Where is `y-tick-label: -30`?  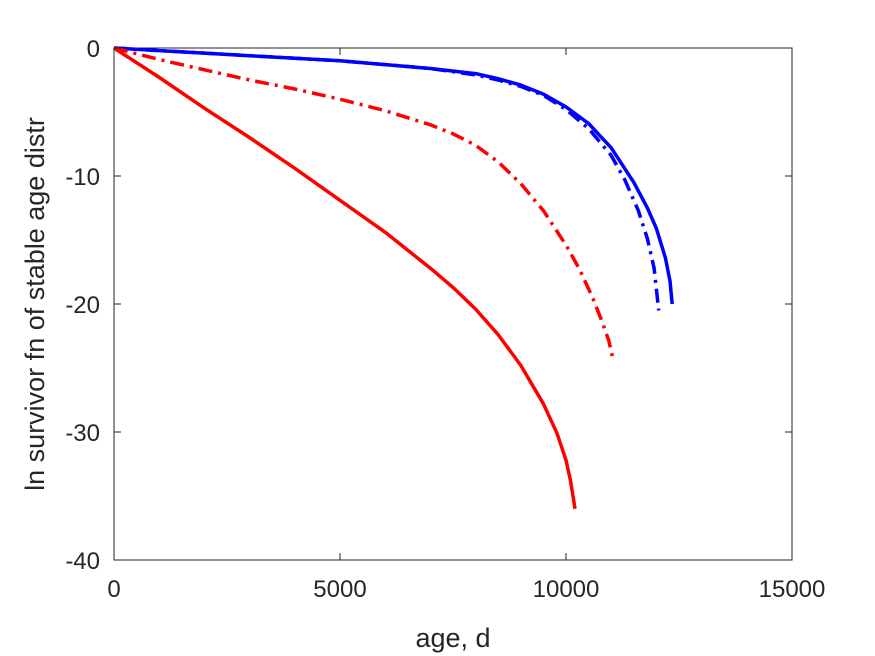
y-tick-label: -30 is located at coordinates (82, 433).